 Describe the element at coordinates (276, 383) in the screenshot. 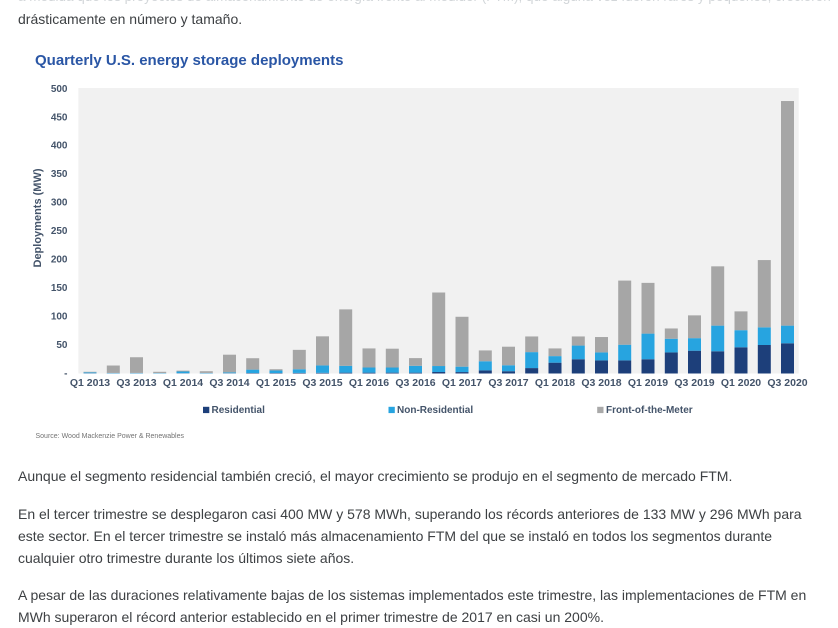

I see `svg-text: Q1 2015` at that location.